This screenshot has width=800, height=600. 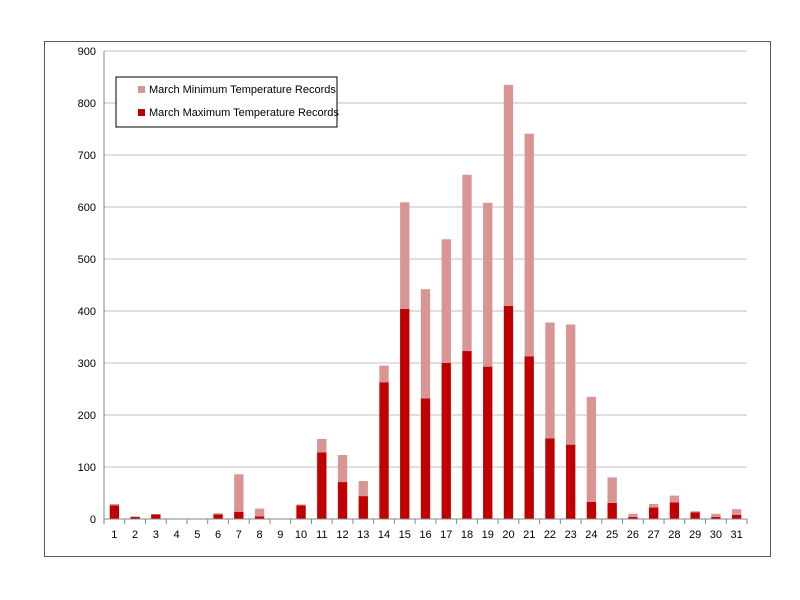 I want to click on y-tick-label: 800, so click(x=87, y=104).